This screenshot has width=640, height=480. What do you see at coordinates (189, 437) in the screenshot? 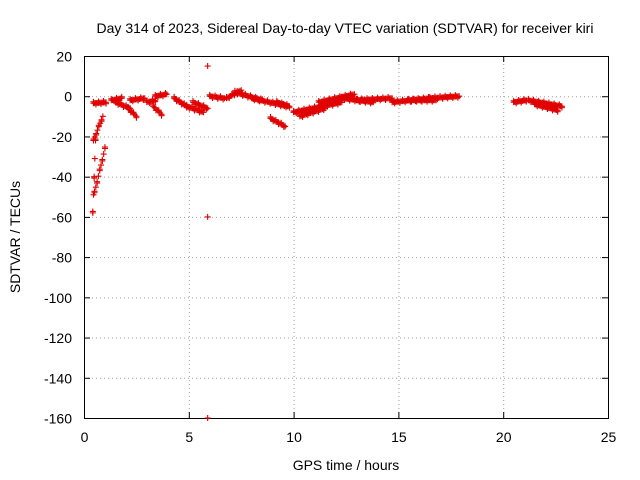
I see `x-tick-label: 5` at bounding box center [189, 437].